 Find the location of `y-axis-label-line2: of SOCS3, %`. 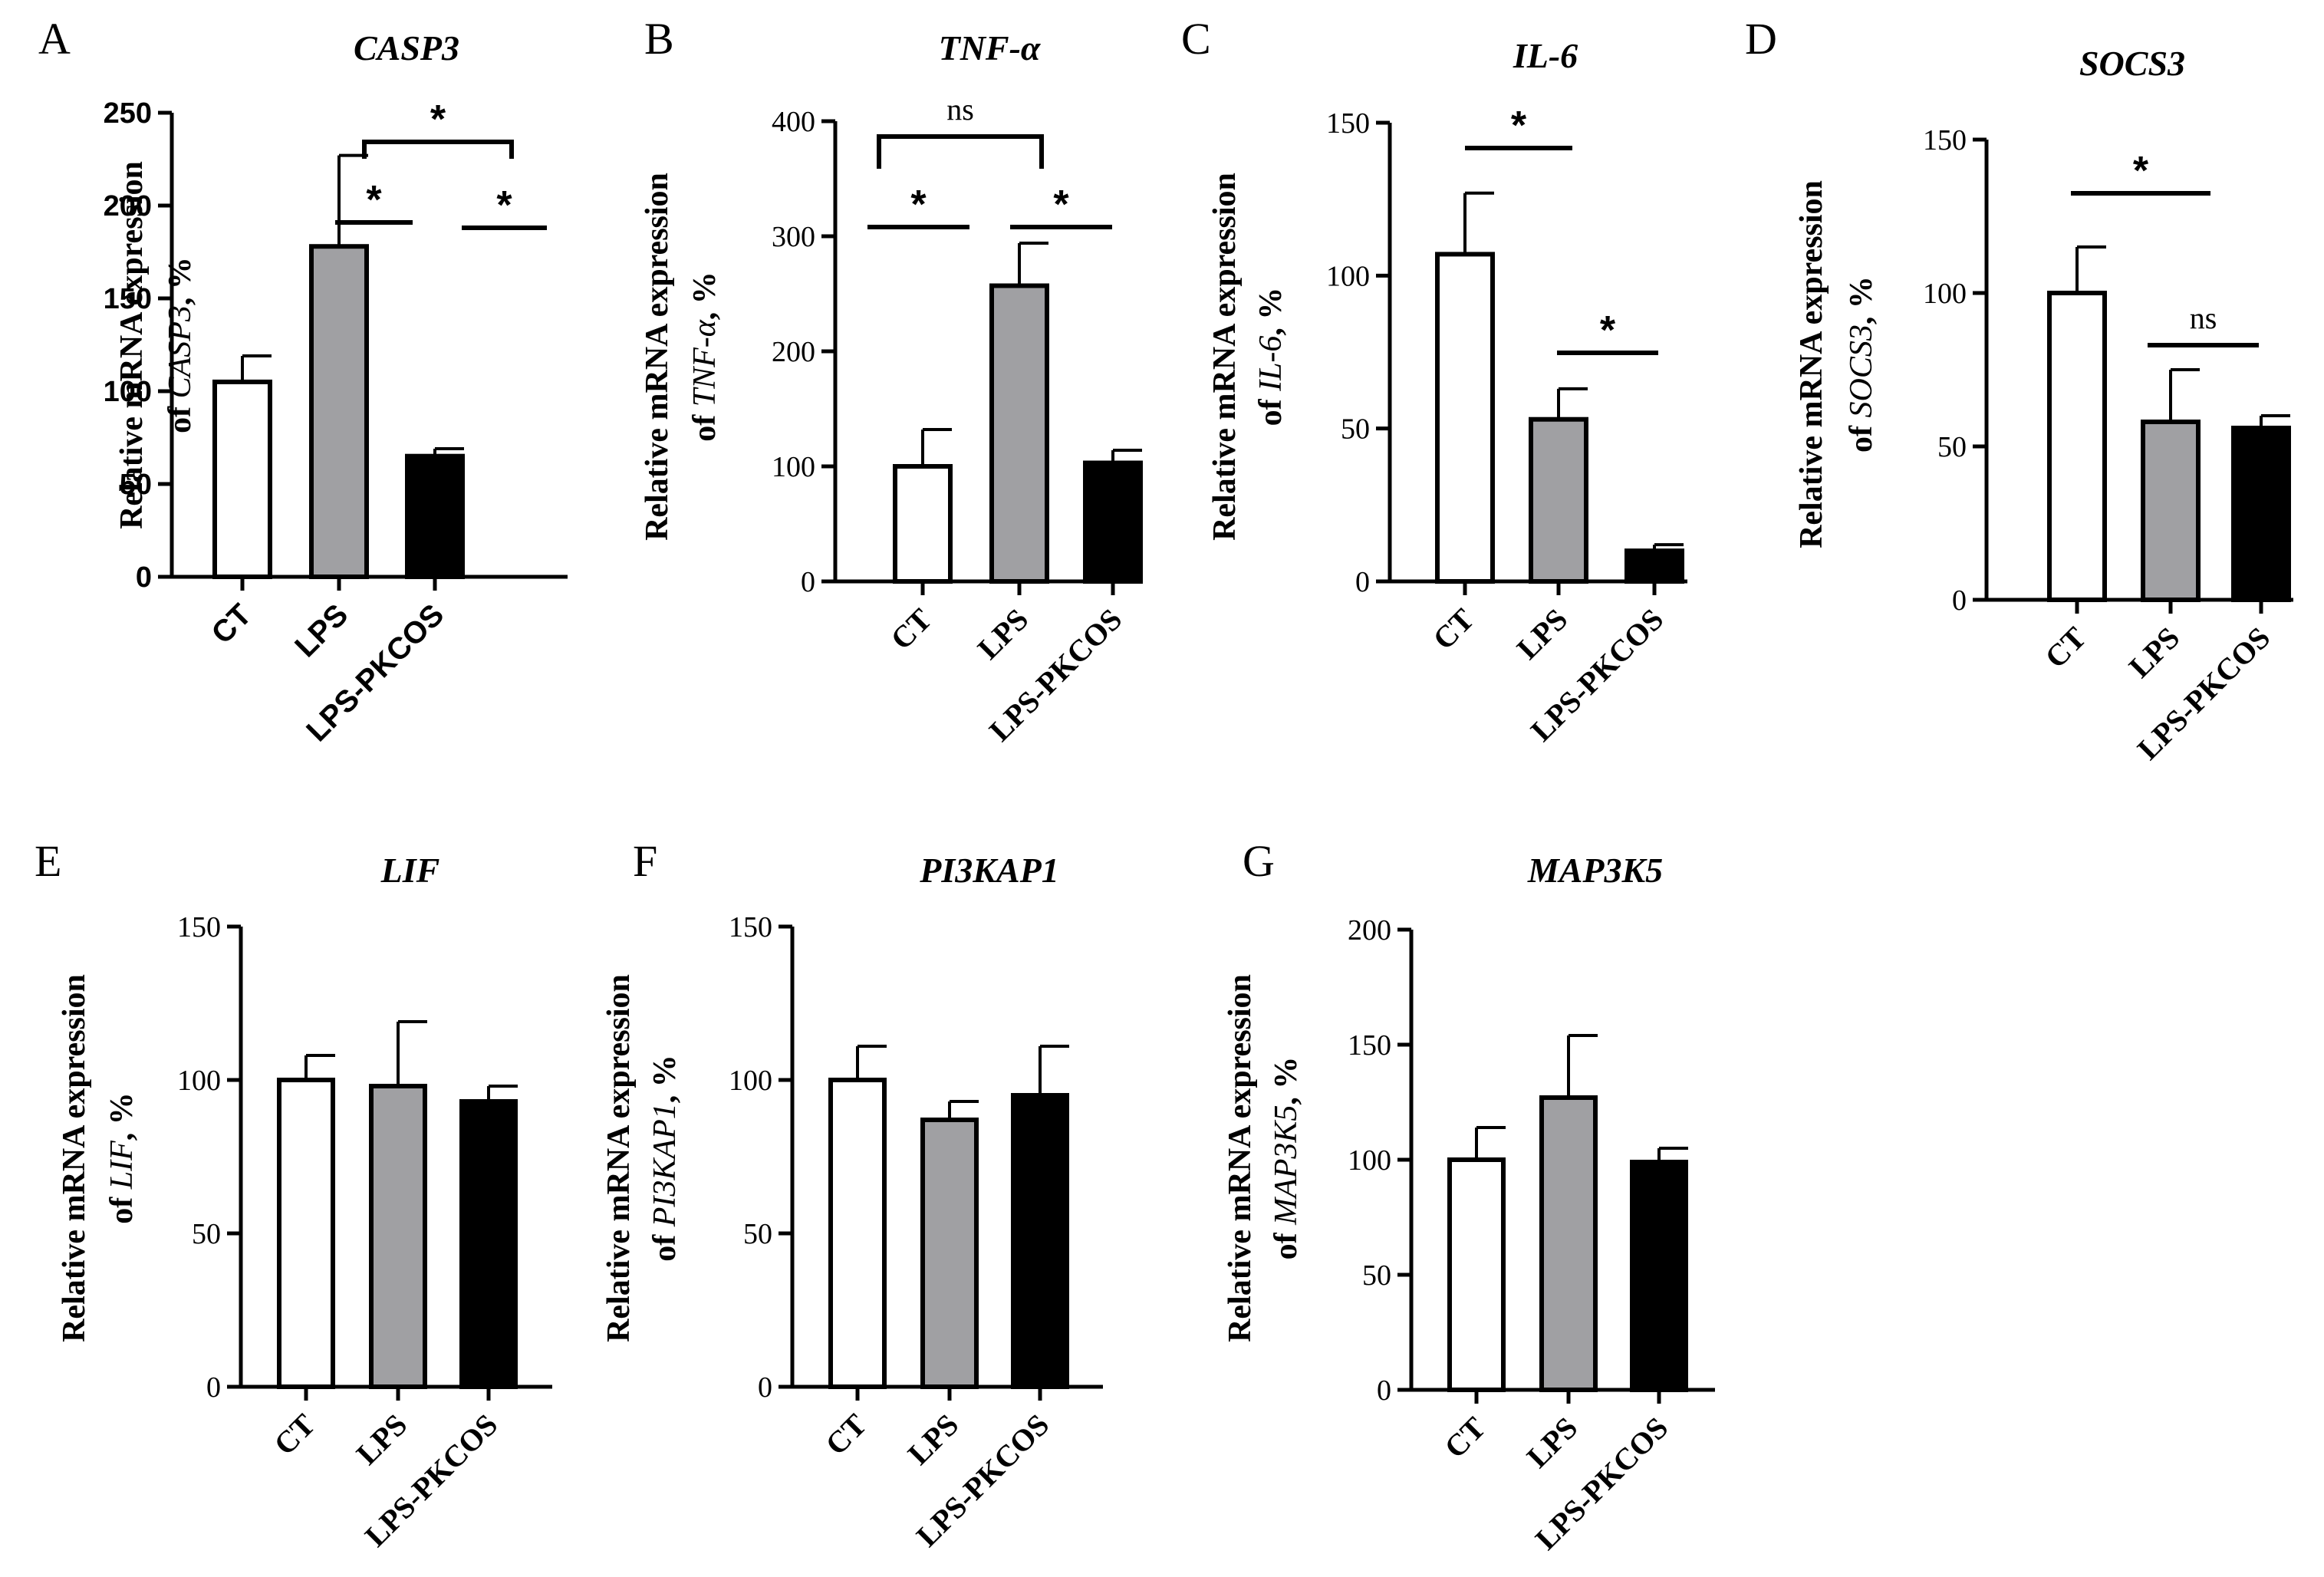

y-axis-label-line2: of SOCS3, % is located at coordinates (1861, 364).